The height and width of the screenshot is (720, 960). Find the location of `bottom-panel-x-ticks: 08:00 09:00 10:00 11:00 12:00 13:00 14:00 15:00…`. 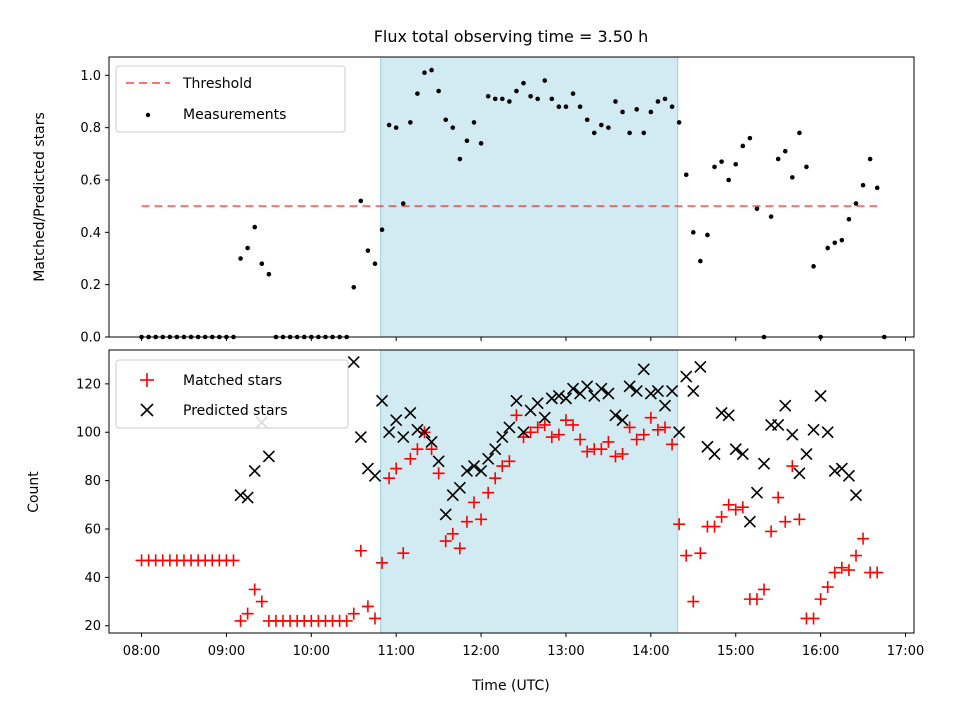

bottom-panel-x-ticks: 08:00 09:00 10:00 11:00 12:00 13:00 14:00 15:00… is located at coordinates (523, 646).